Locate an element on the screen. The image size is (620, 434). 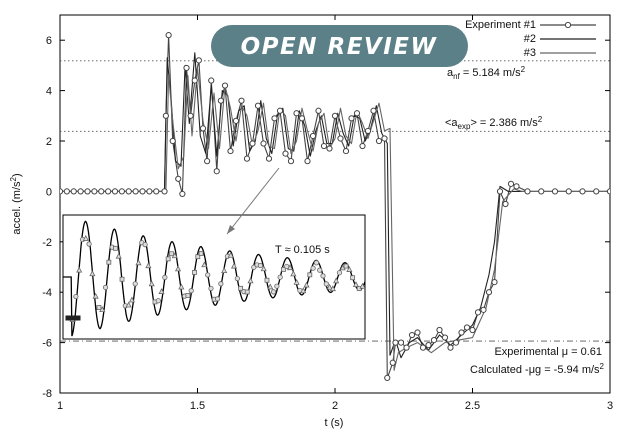
inset-panel: T ≈ 0.105 s is located at coordinates (214, 277).